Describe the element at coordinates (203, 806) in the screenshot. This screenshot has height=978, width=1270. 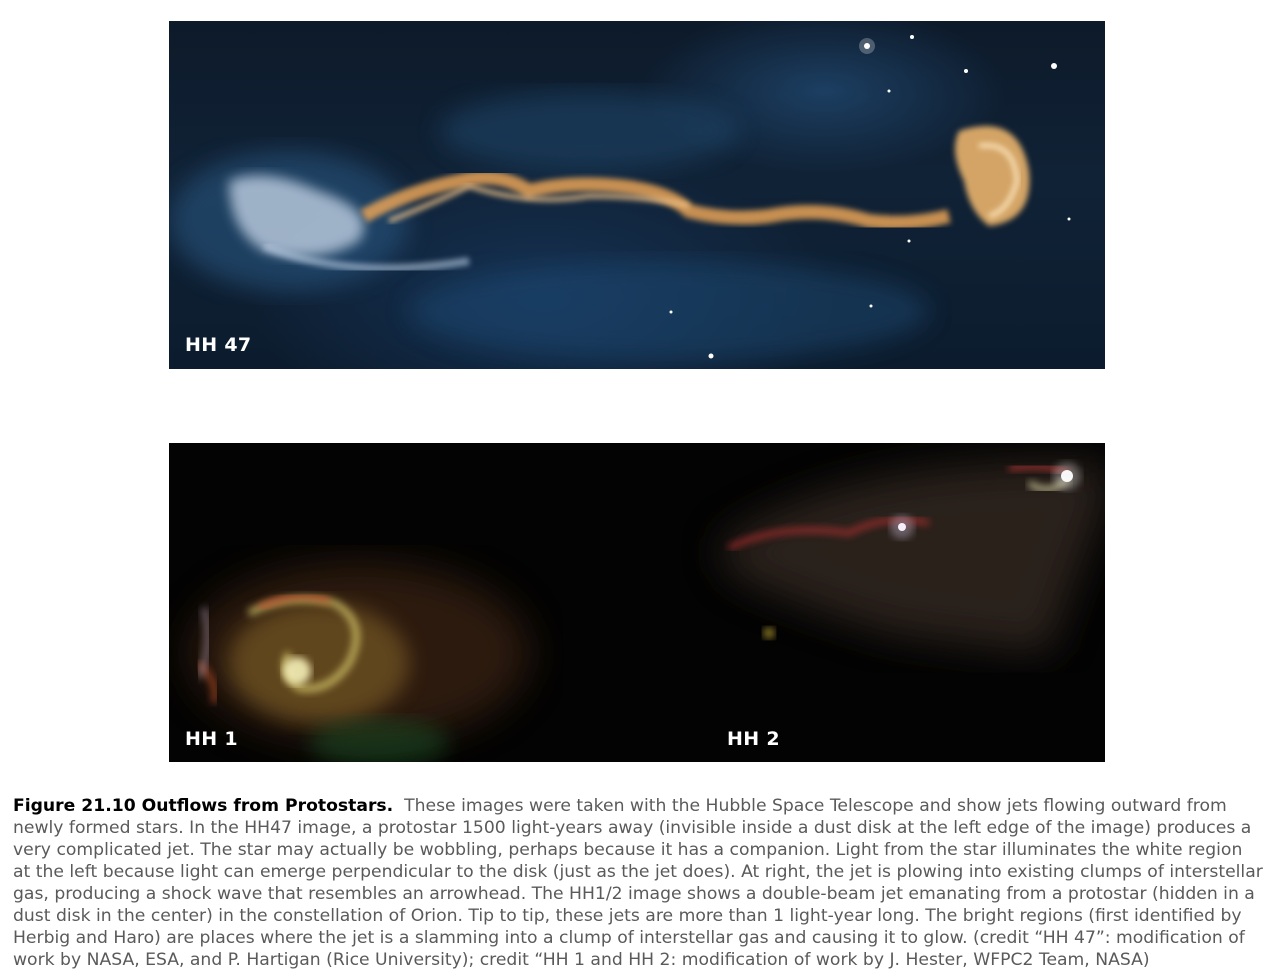
I see `figure-title: Figure 21.10 Outflows from Protostars.` at that location.